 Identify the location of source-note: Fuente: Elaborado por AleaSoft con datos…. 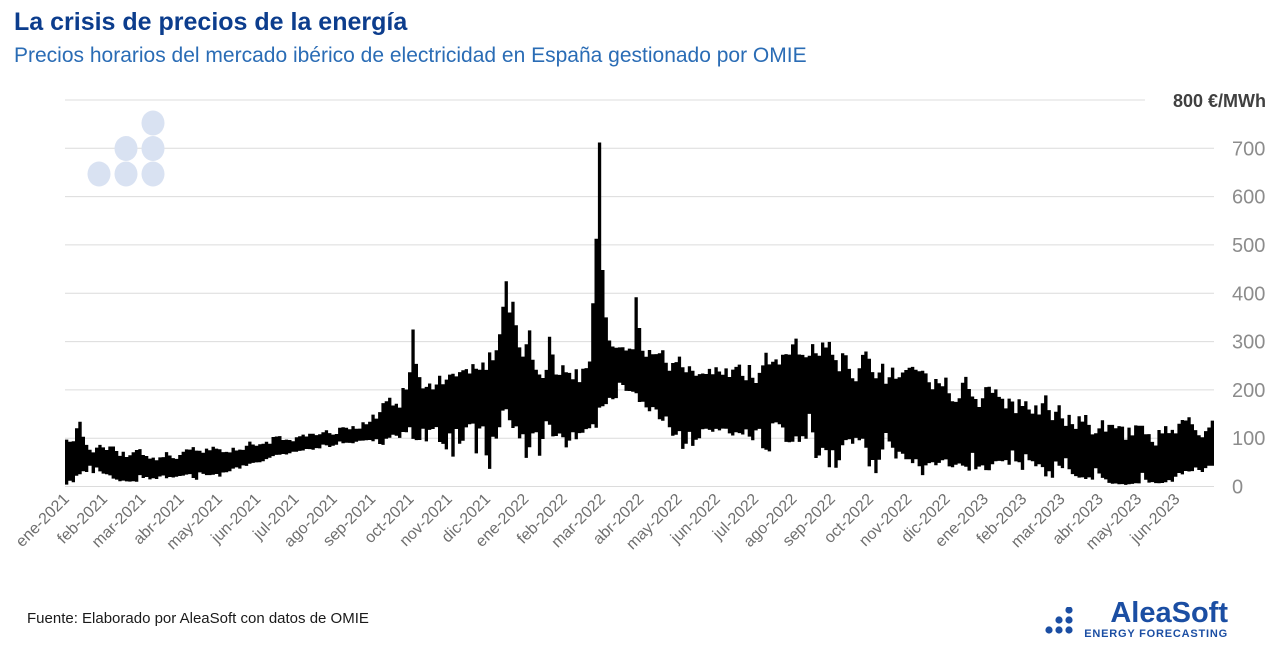
(198, 618).